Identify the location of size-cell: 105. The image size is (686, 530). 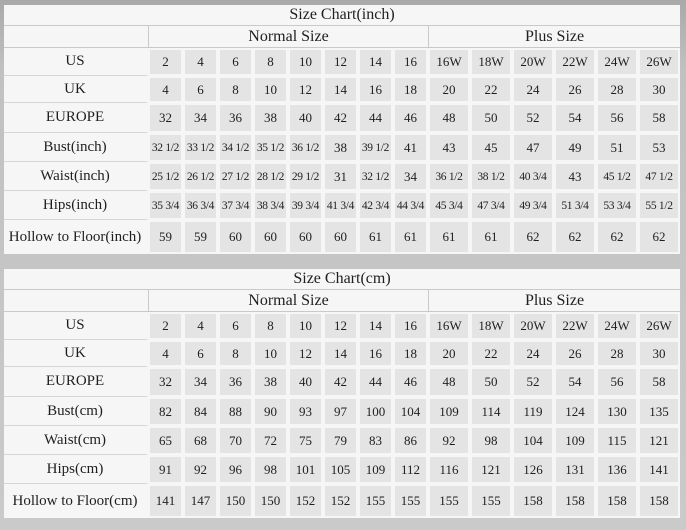
(340, 469).